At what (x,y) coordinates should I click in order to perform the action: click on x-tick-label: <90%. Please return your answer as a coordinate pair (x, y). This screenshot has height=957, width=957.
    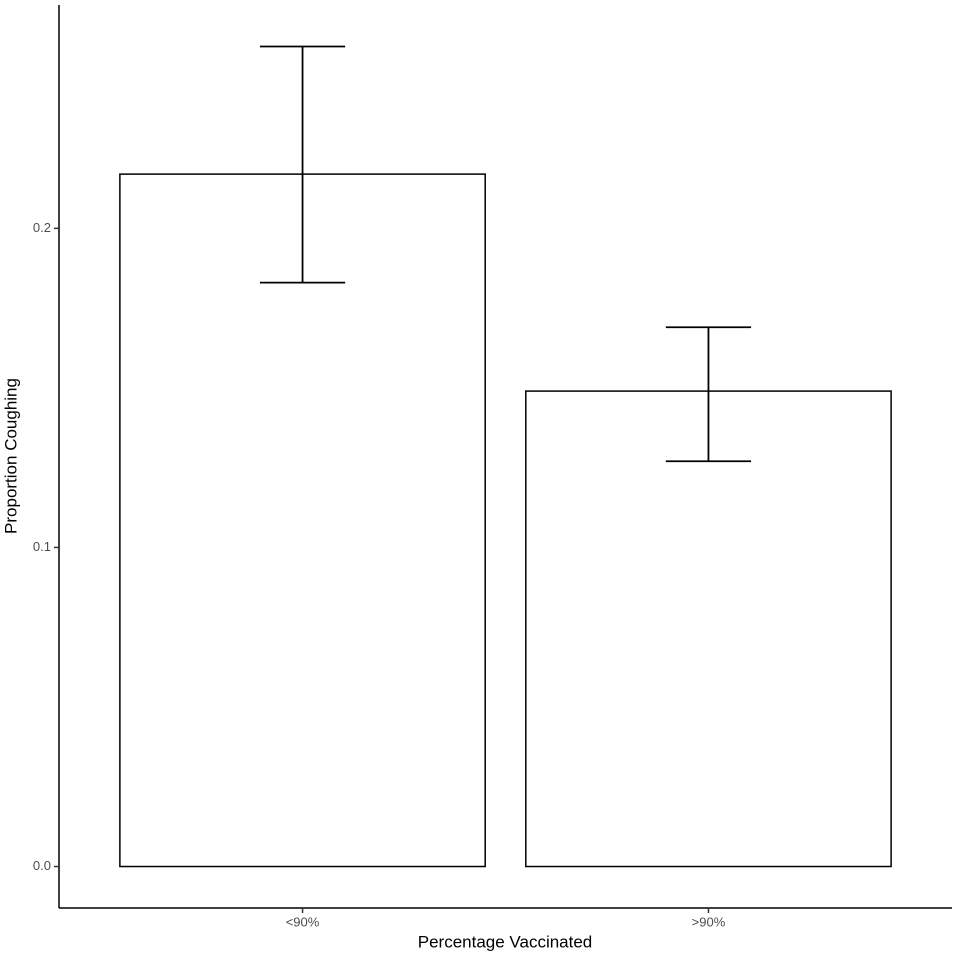
    Looking at the image, I should click on (303, 921).